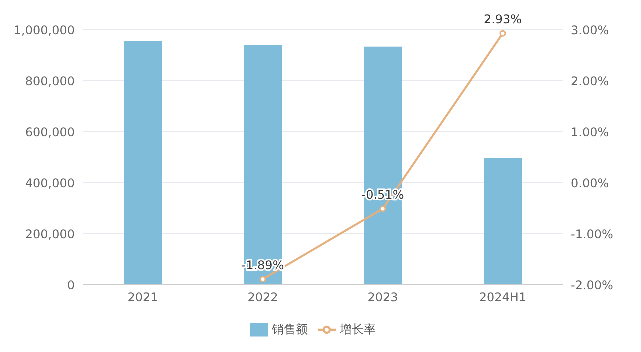  What do you see at coordinates (590, 30) in the screenshot?
I see `y2-tick-label: 3.00%` at bounding box center [590, 30].